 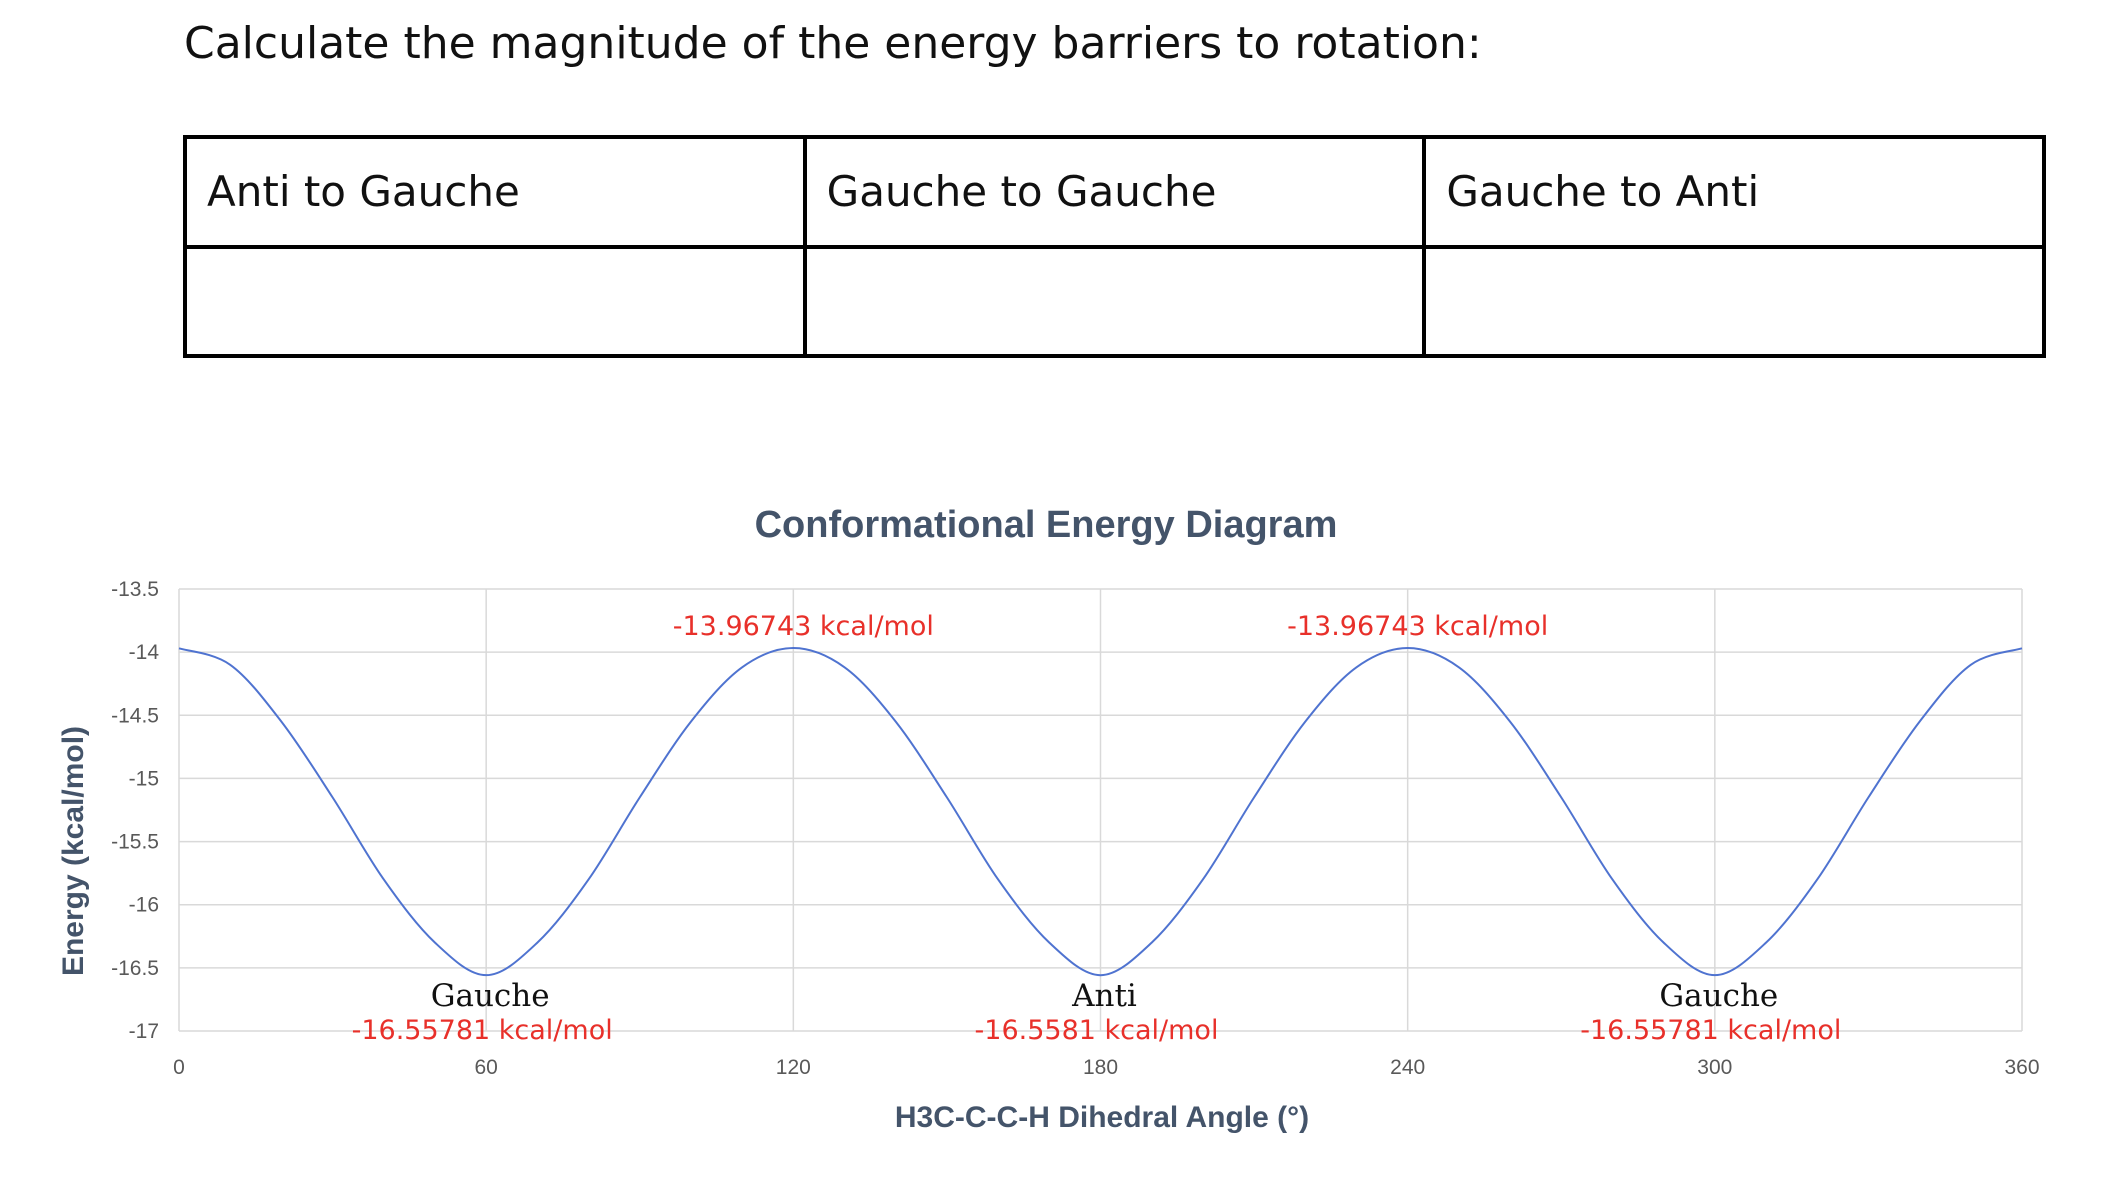 What do you see at coordinates (1734, 301) in the screenshot?
I see `answer-cell-gauche-to-anti` at bounding box center [1734, 301].